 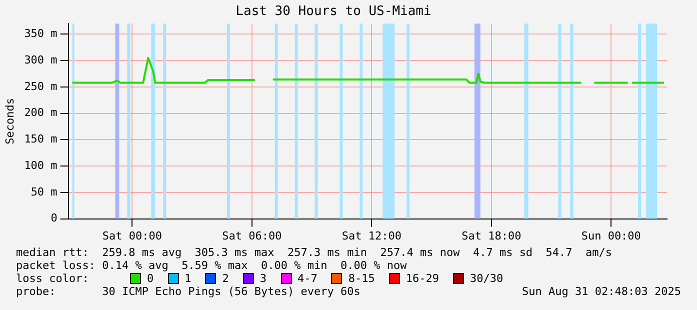 What do you see at coordinates (487, 278) in the screenshot?
I see `legend-label: 30/30` at bounding box center [487, 278].